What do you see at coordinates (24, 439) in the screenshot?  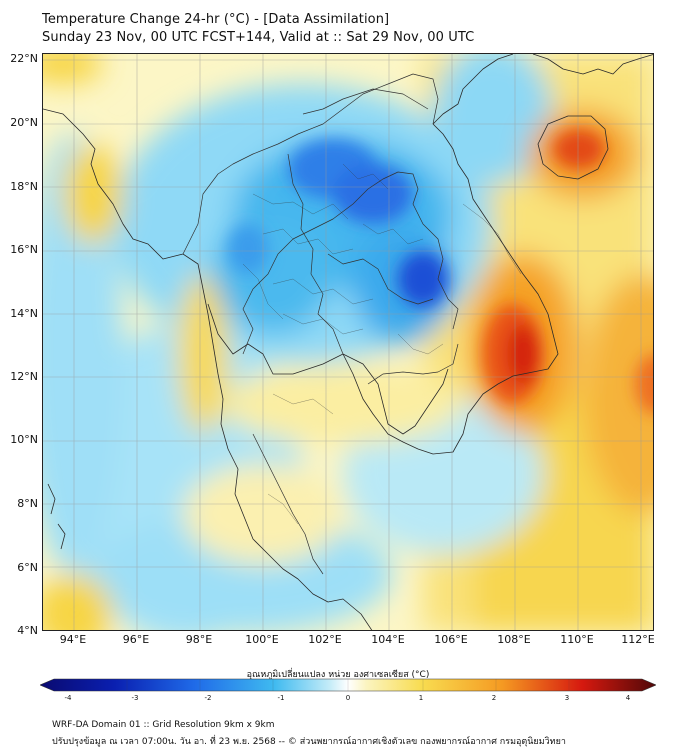 I see `lat-label-10: 10°N` at bounding box center [24, 439].